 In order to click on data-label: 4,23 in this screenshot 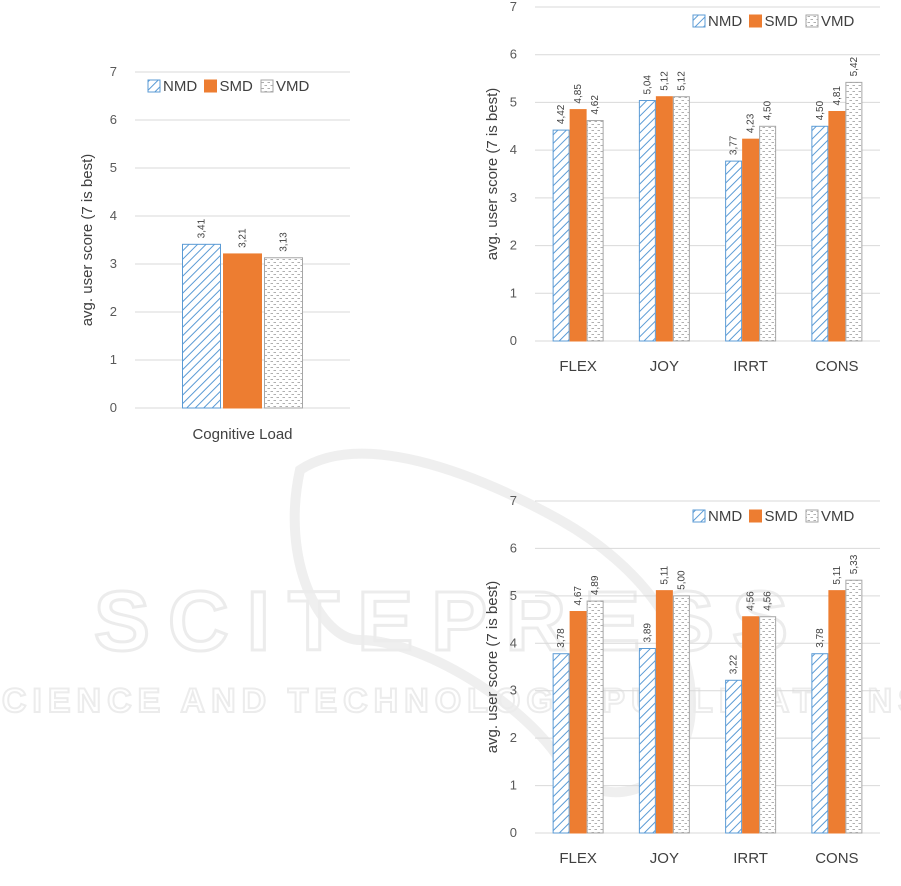, I will do `click(751, 123)`.